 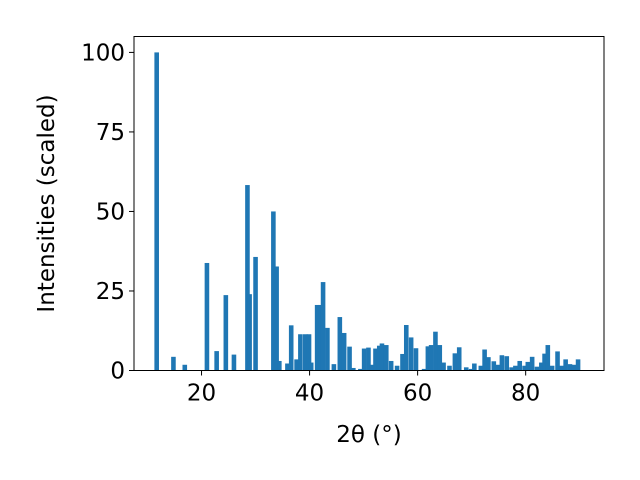 I want to click on y-tick-label: 0, so click(x=117, y=372).